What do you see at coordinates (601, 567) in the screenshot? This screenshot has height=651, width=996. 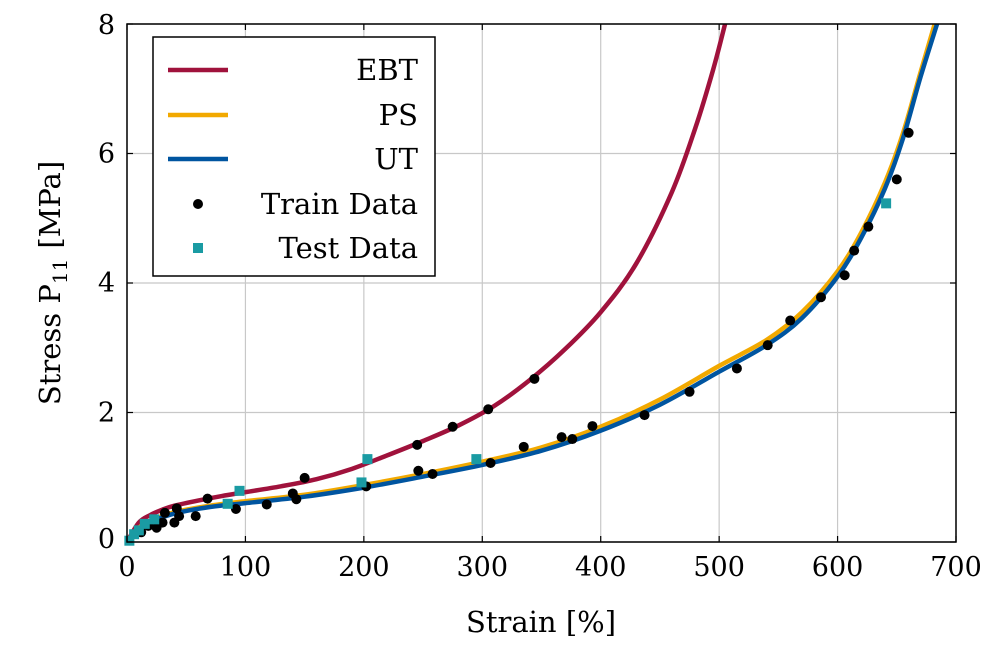 I see `x-tick-label: 400` at bounding box center [601, 567].